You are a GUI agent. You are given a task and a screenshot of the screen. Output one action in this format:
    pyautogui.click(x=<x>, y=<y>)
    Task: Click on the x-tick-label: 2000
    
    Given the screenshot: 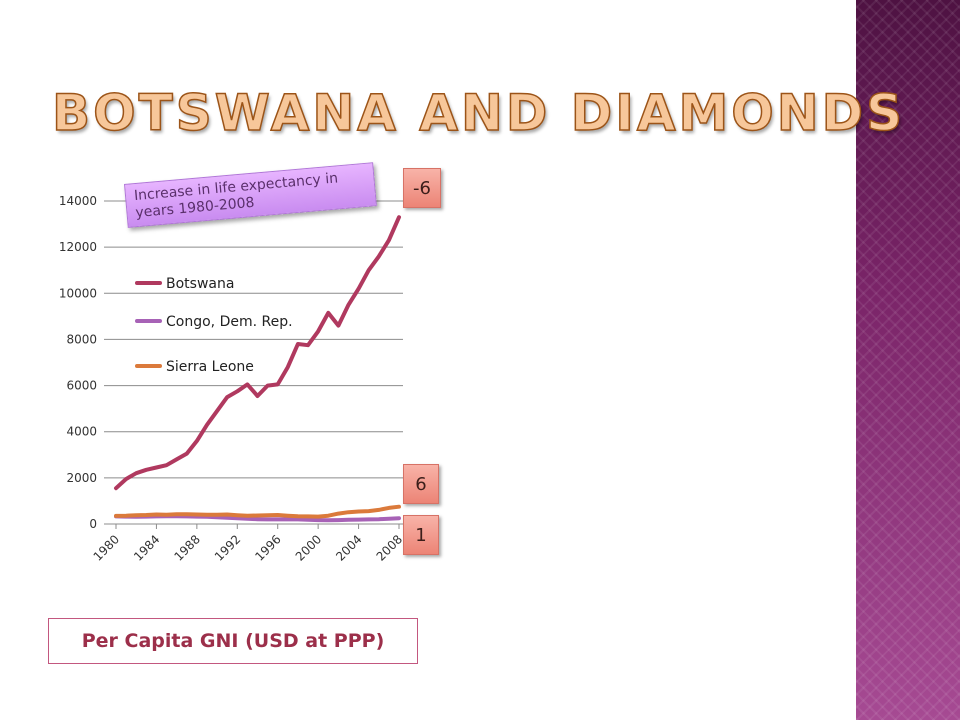 What is the action you would take?
    pyautogui.click(x=308, y=547)
    